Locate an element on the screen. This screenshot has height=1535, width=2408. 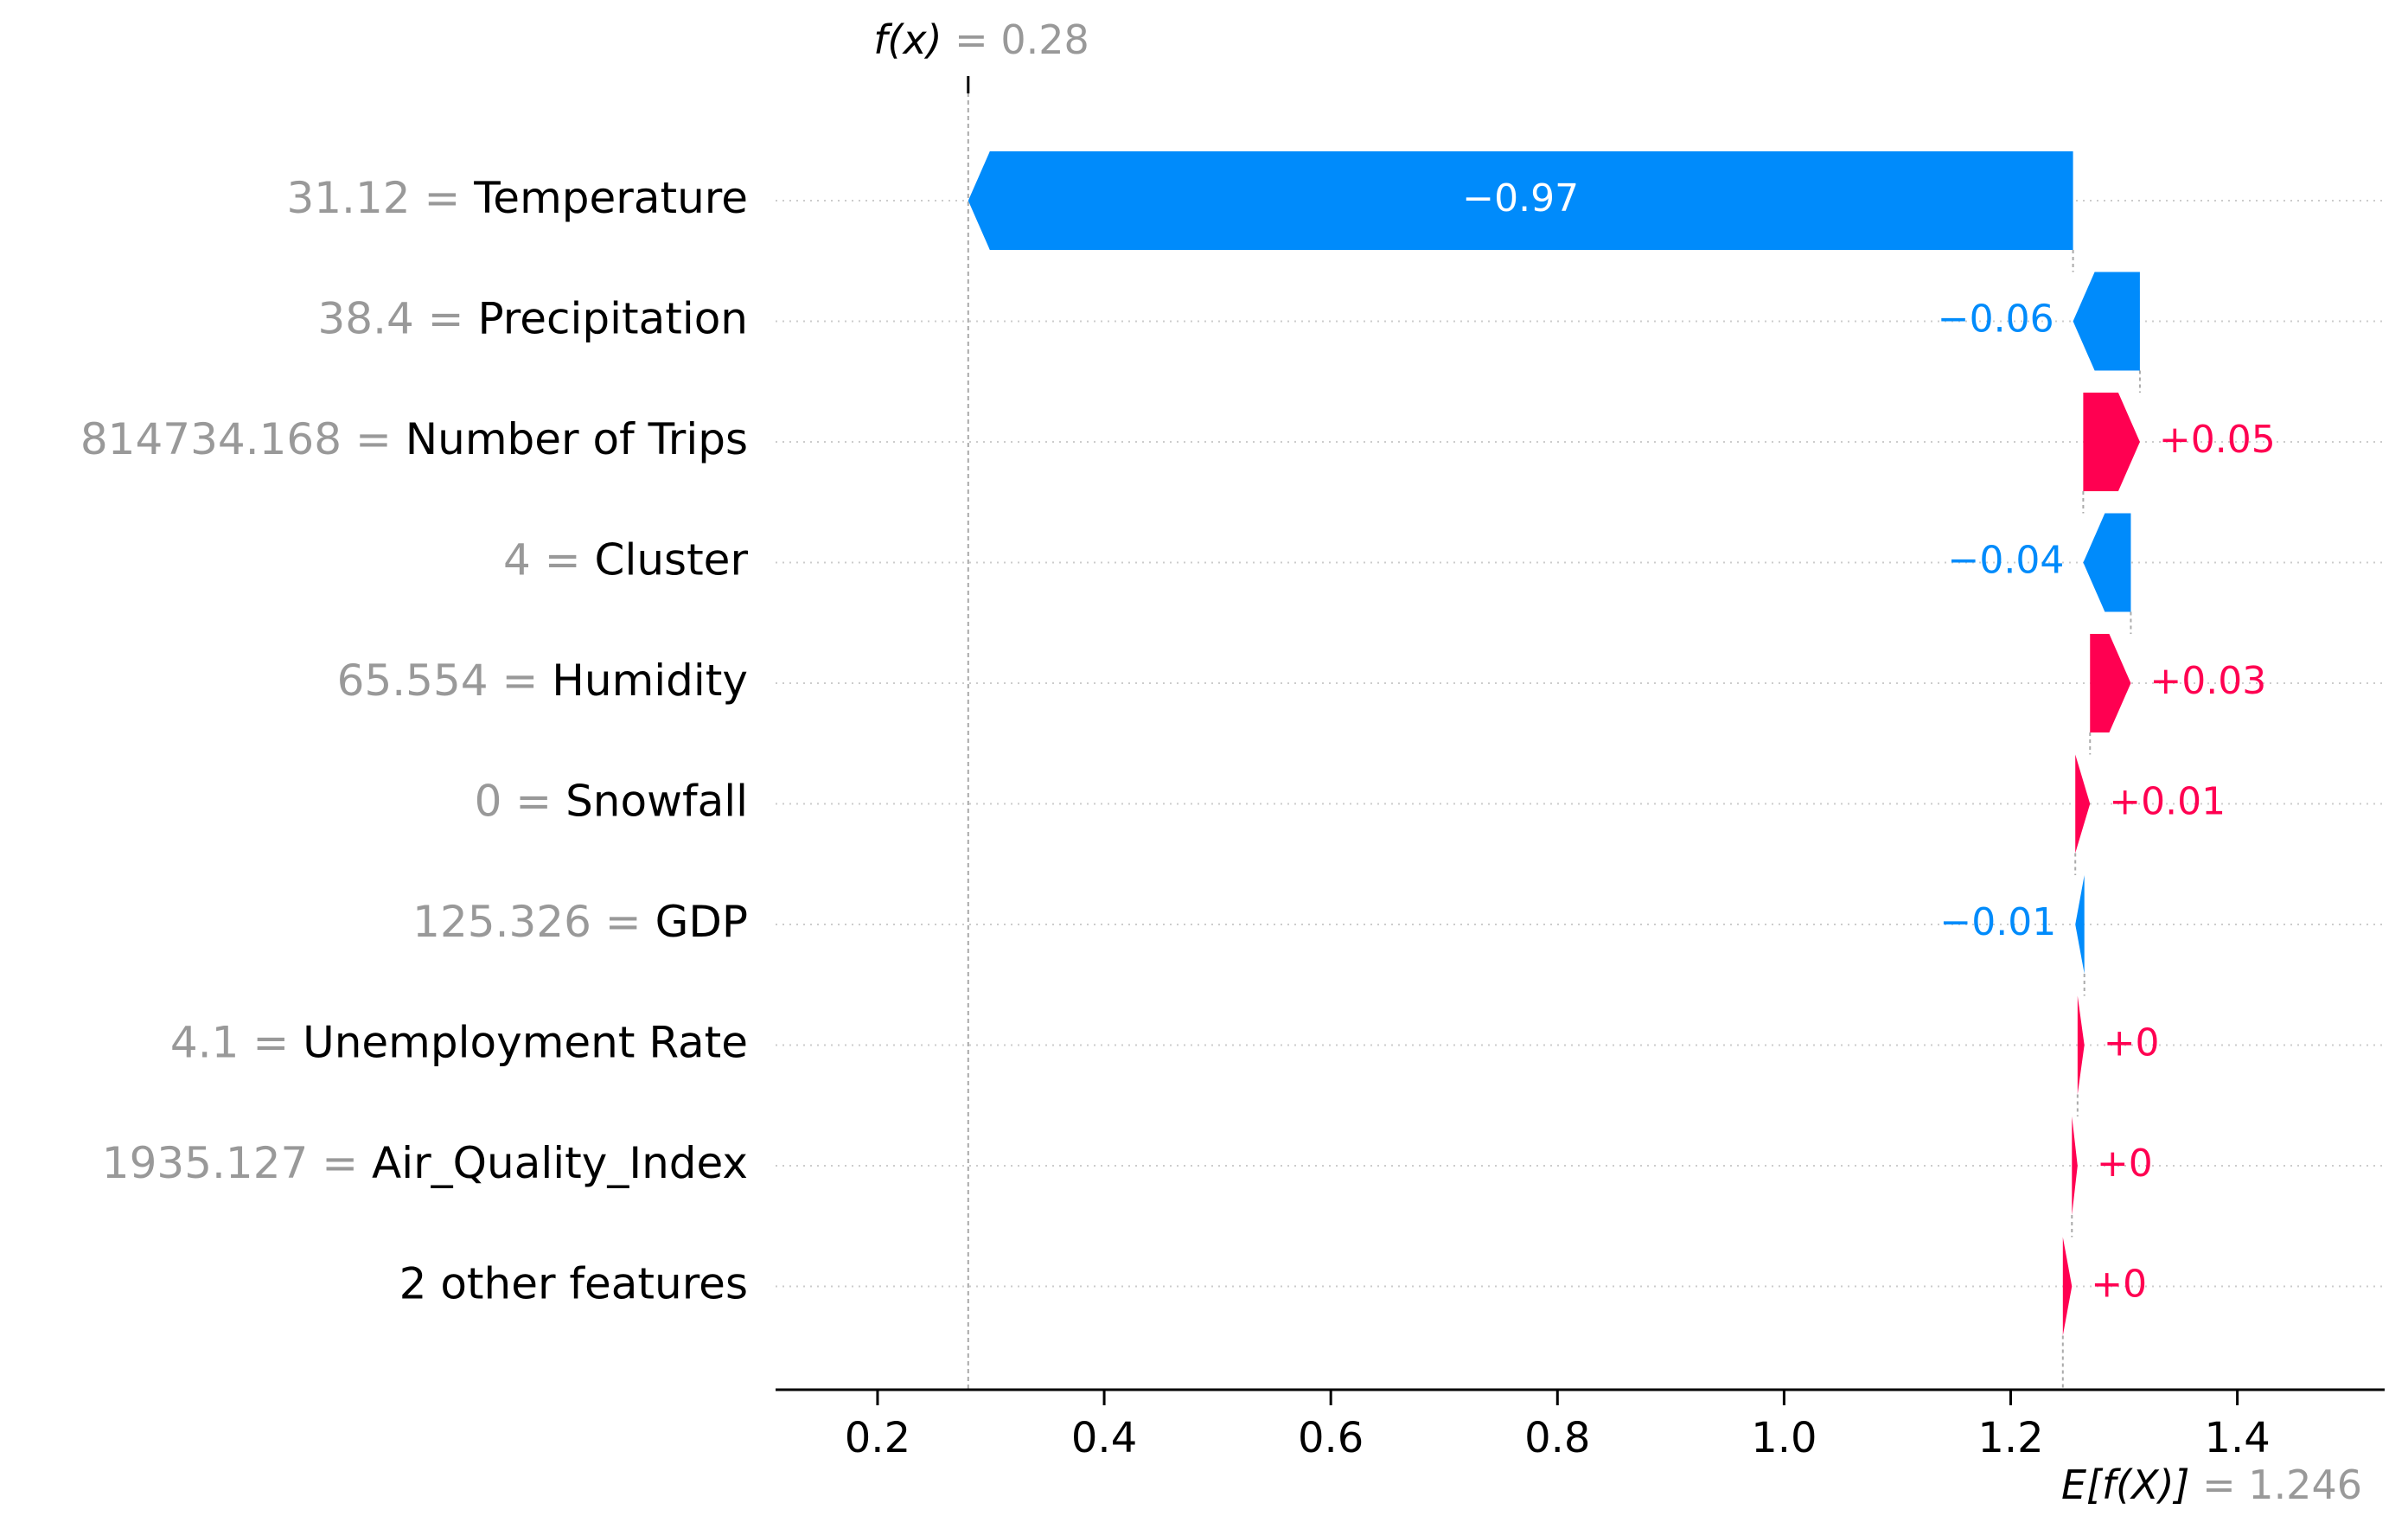
x-tick-label: 1.0 is located at coordinates (1784, 1438).